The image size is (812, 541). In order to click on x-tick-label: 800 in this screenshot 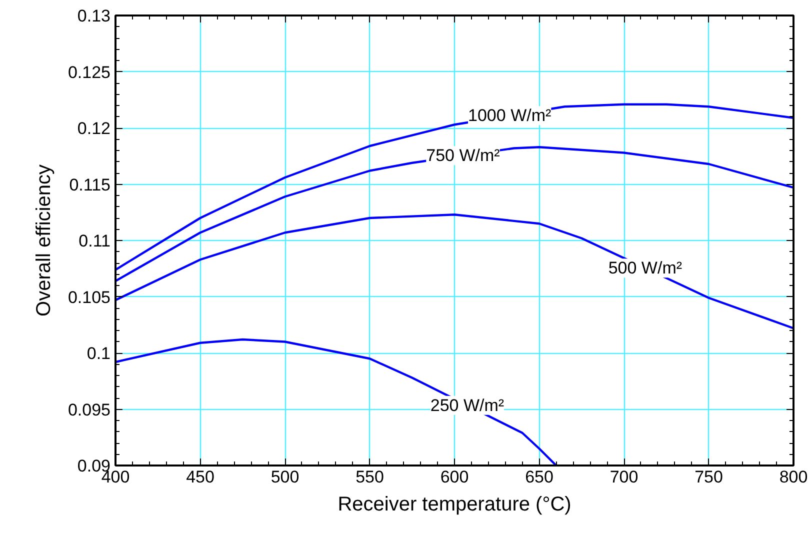, I will do `click(793, 477)`.